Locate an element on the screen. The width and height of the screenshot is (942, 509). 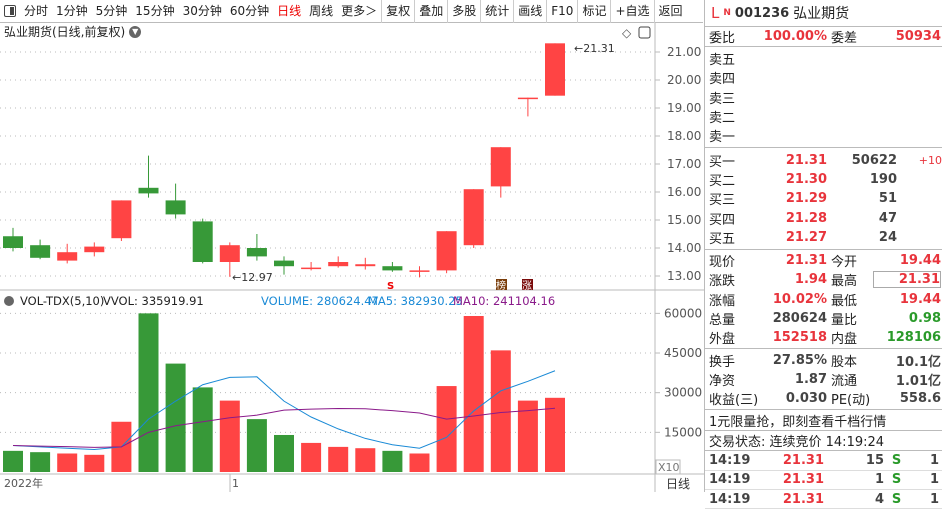
label: 内盘 is located at coordinates (844, 340).